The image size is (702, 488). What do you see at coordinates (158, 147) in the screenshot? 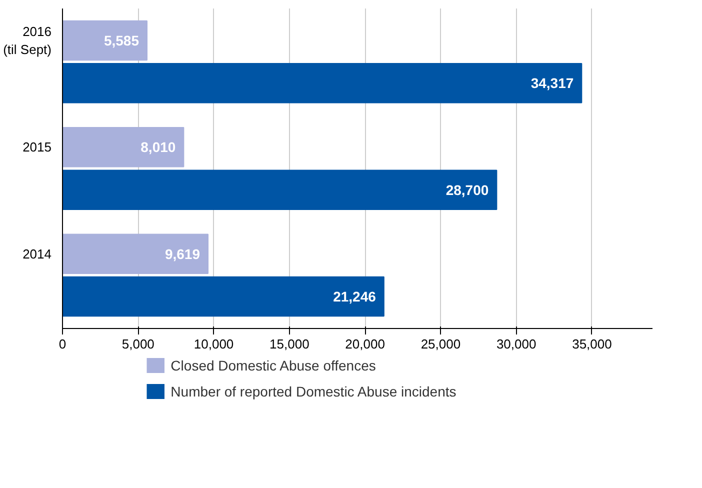
I see `data-label: 8,010` at bounding box center [158, 147].